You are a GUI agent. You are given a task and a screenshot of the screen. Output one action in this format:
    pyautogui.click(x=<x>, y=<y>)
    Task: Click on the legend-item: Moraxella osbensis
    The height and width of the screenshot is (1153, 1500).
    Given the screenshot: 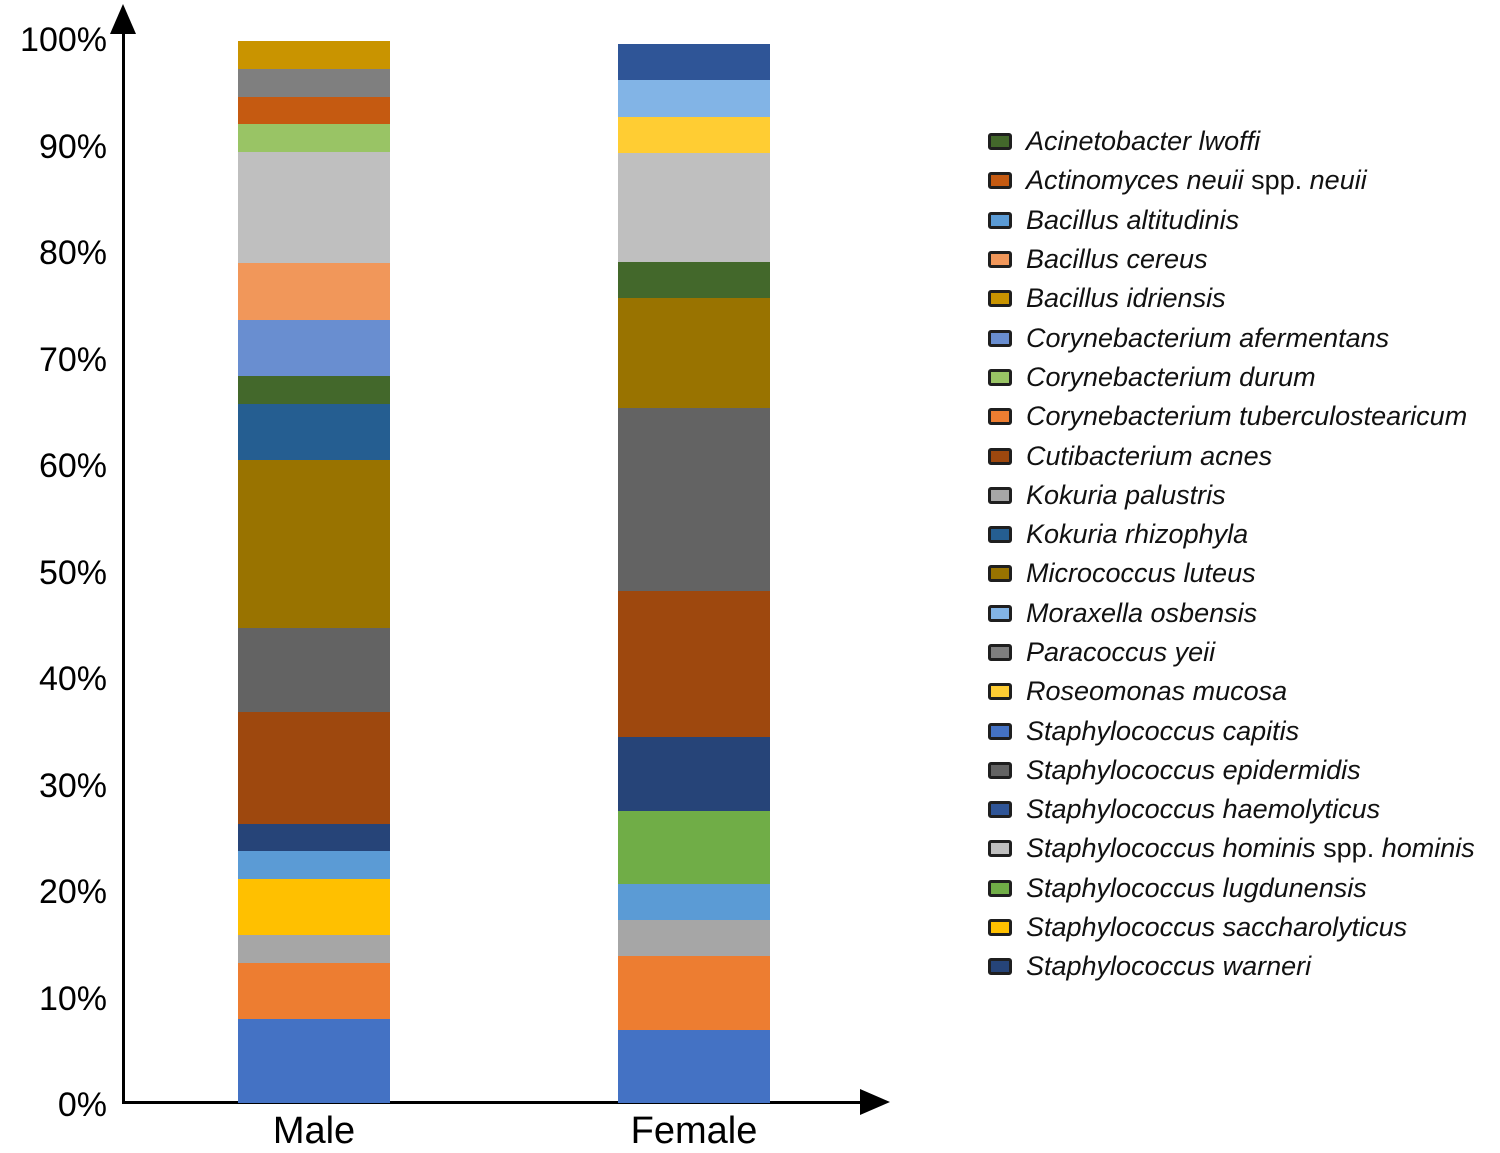 What is the action you would take?
    pyautogui.click(x=1231, y=613)
    